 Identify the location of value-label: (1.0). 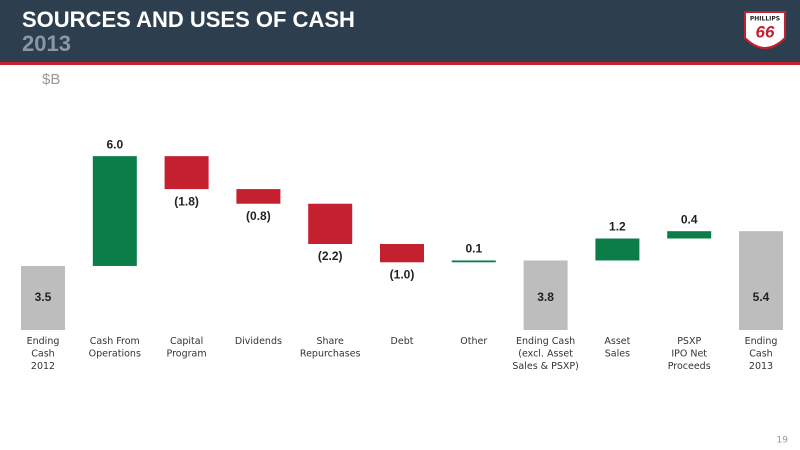
(402, 274).